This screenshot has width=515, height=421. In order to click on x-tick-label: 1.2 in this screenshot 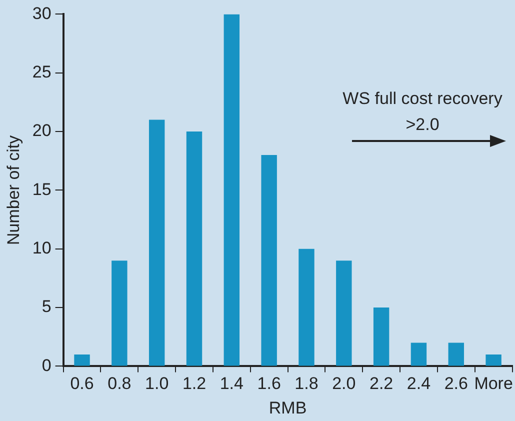, I will do `click(194, 384)`.